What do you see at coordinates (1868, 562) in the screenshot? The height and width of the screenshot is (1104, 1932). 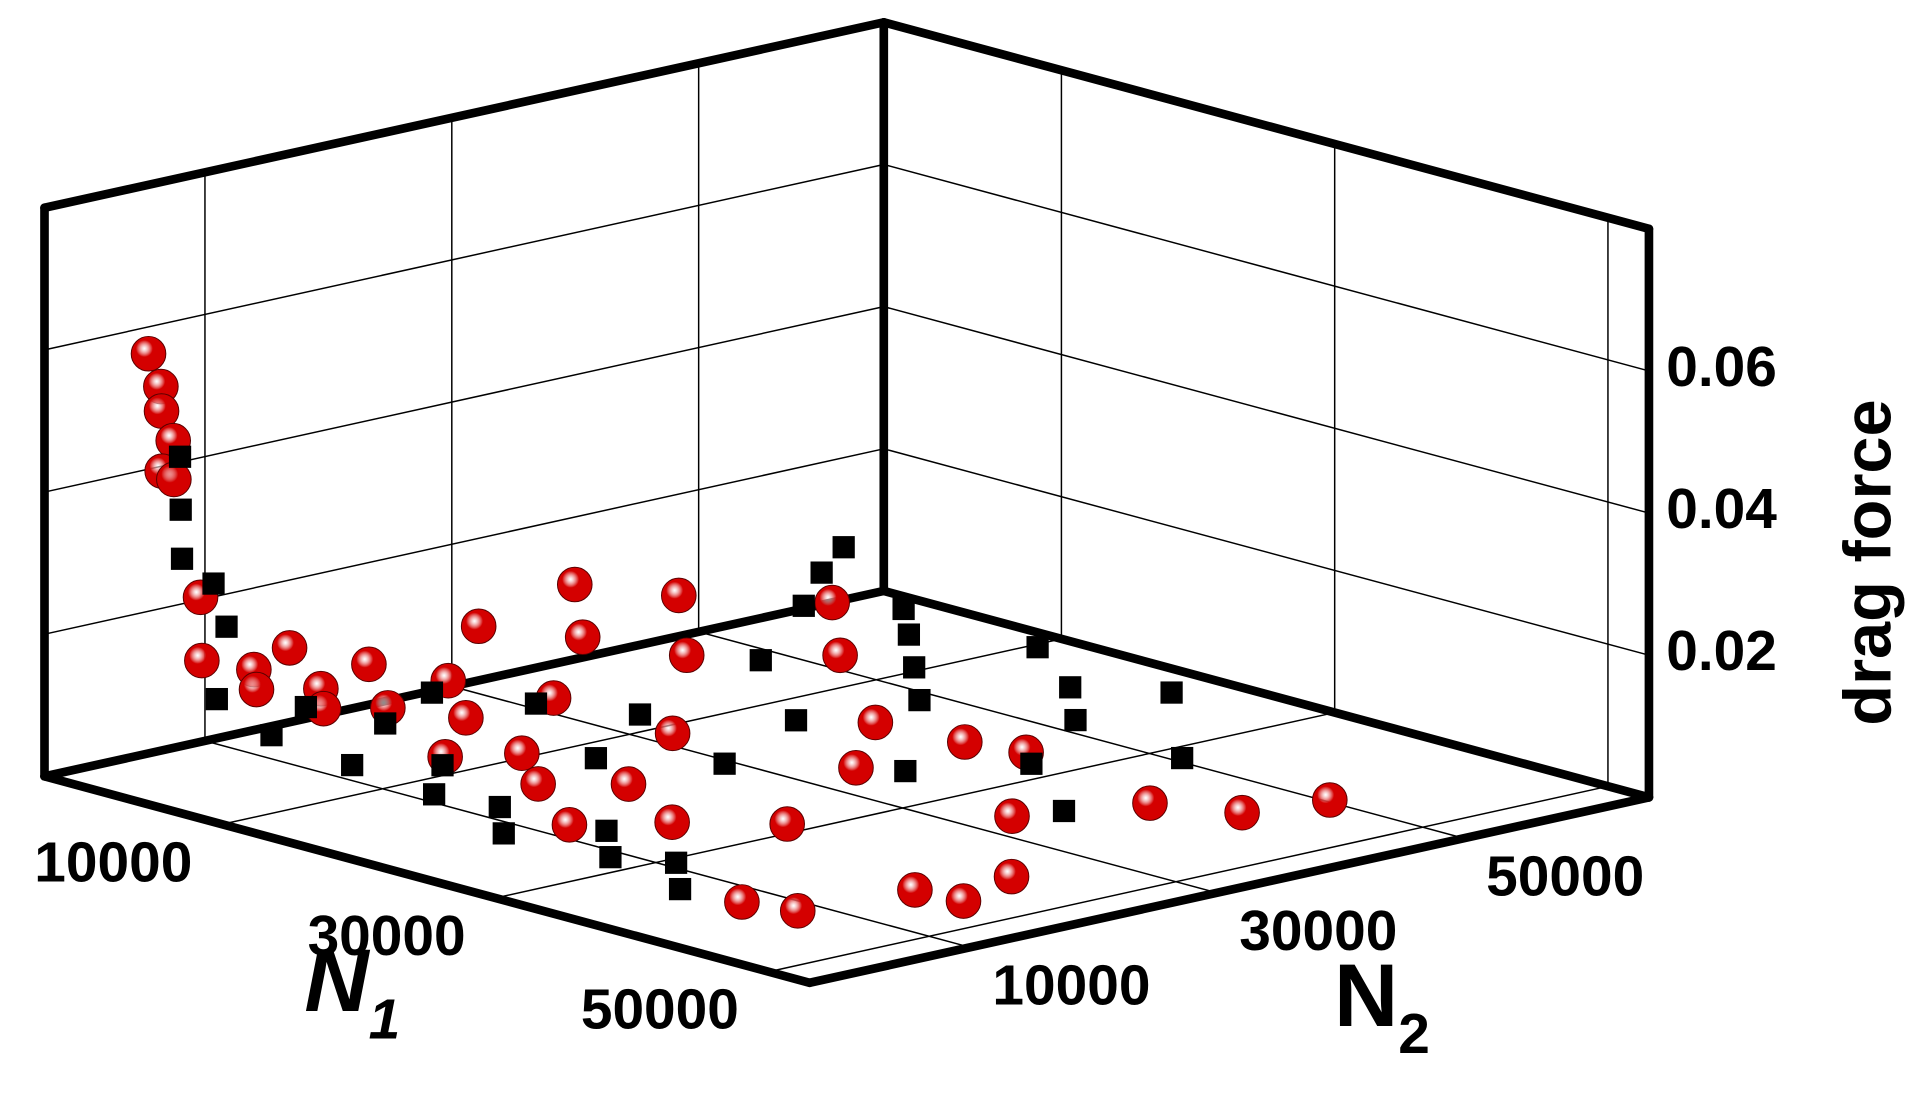 I see `z-axis-title: drag force` at bounding box center [1868, 562].